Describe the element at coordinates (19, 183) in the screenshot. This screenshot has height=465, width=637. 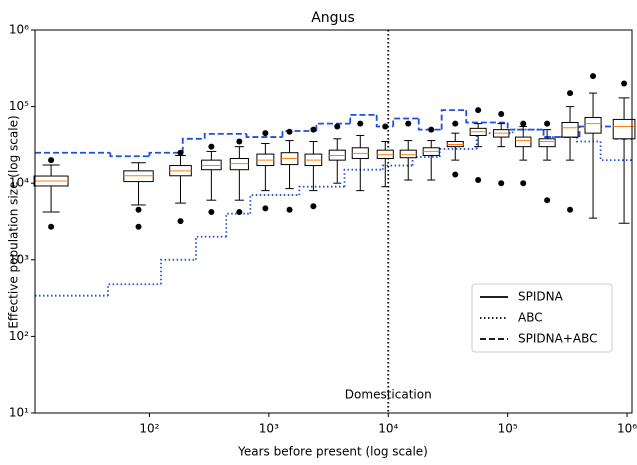
I see `y-tick-label: 10⁴` at that location.